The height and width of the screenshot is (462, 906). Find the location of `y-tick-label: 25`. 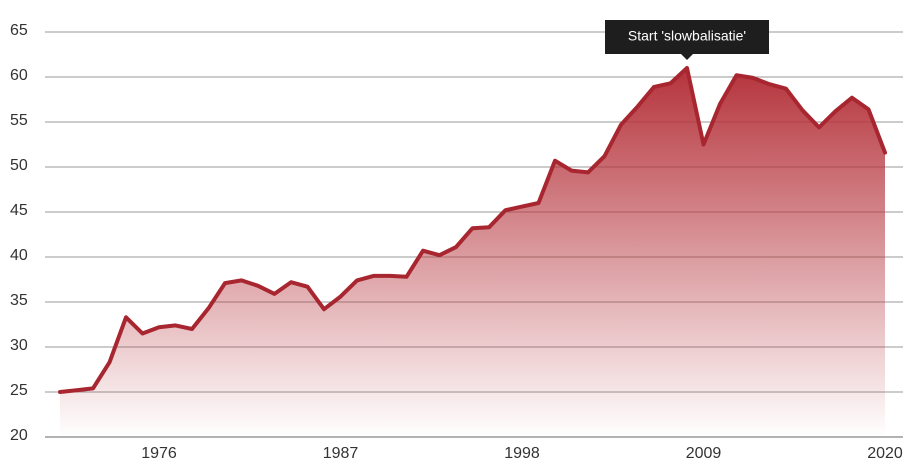

y-tick-label: 25 is located at coordinates (19, 390).